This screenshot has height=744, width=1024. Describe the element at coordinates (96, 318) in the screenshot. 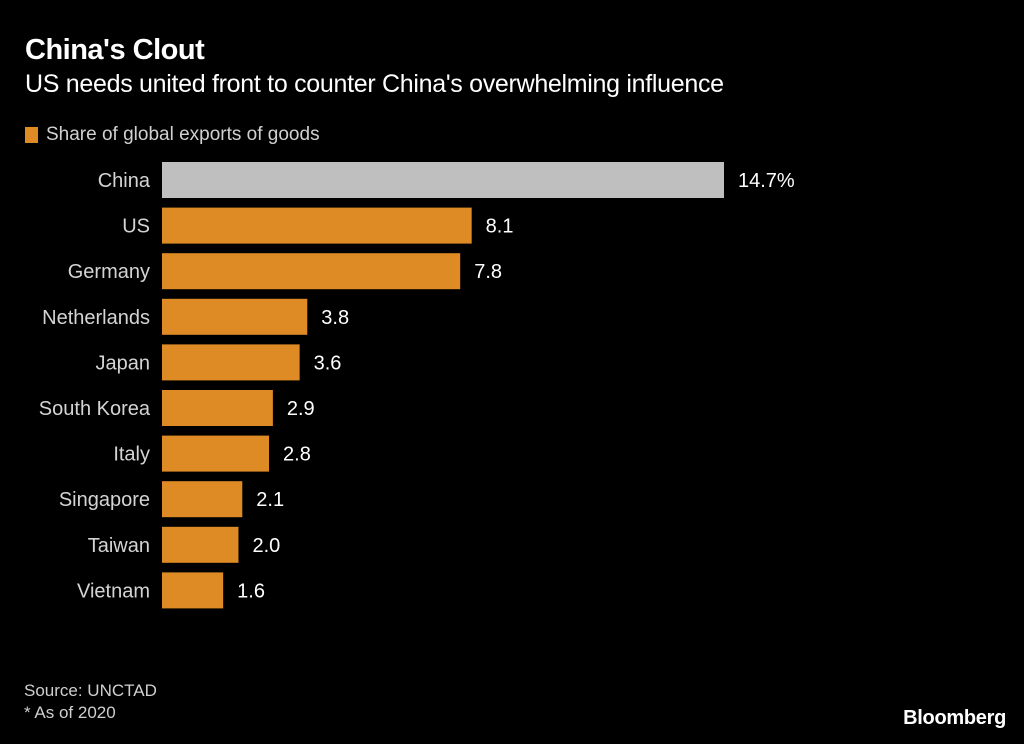

I see `category-label-netherlands: Netherlands` at that location.